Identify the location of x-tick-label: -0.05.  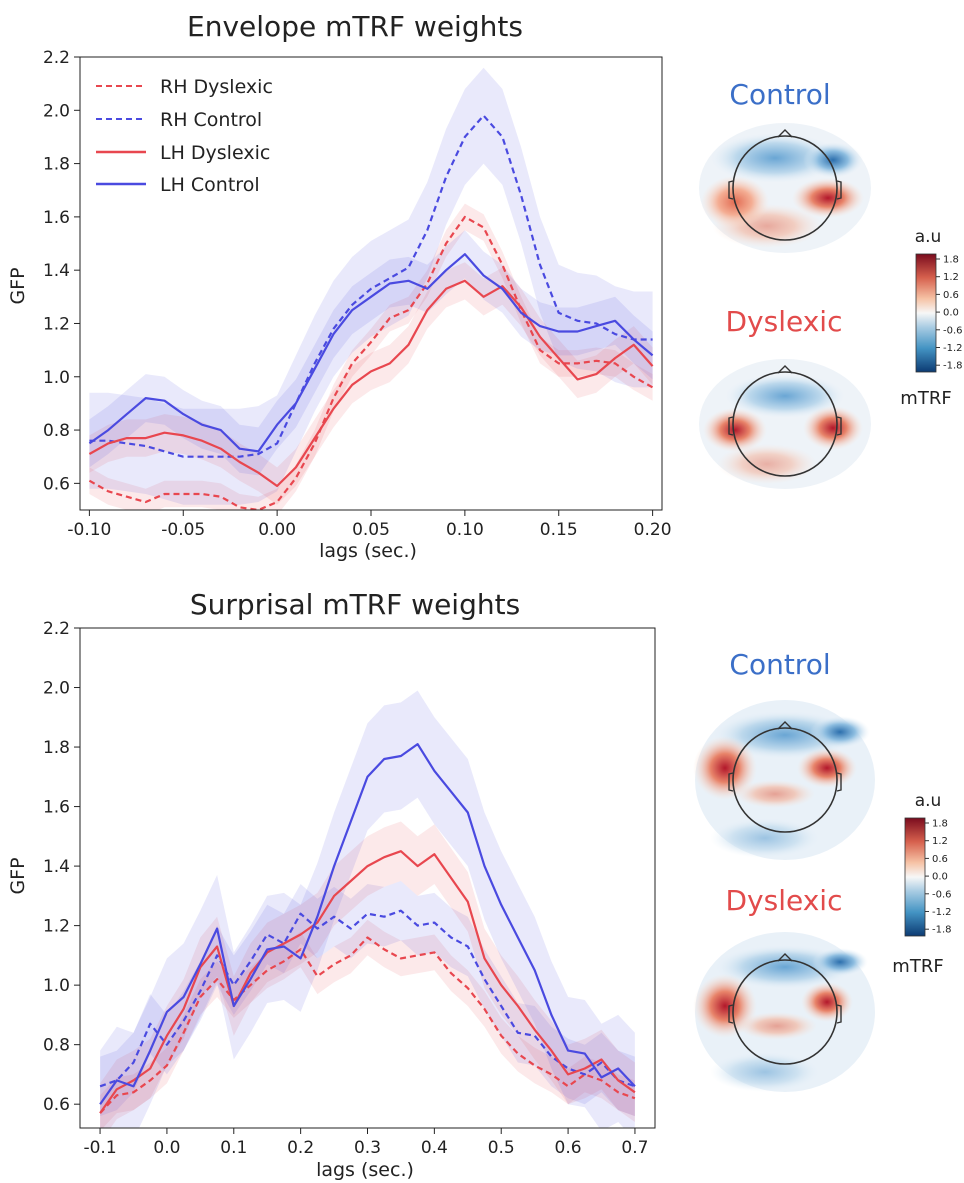
(183, 530).